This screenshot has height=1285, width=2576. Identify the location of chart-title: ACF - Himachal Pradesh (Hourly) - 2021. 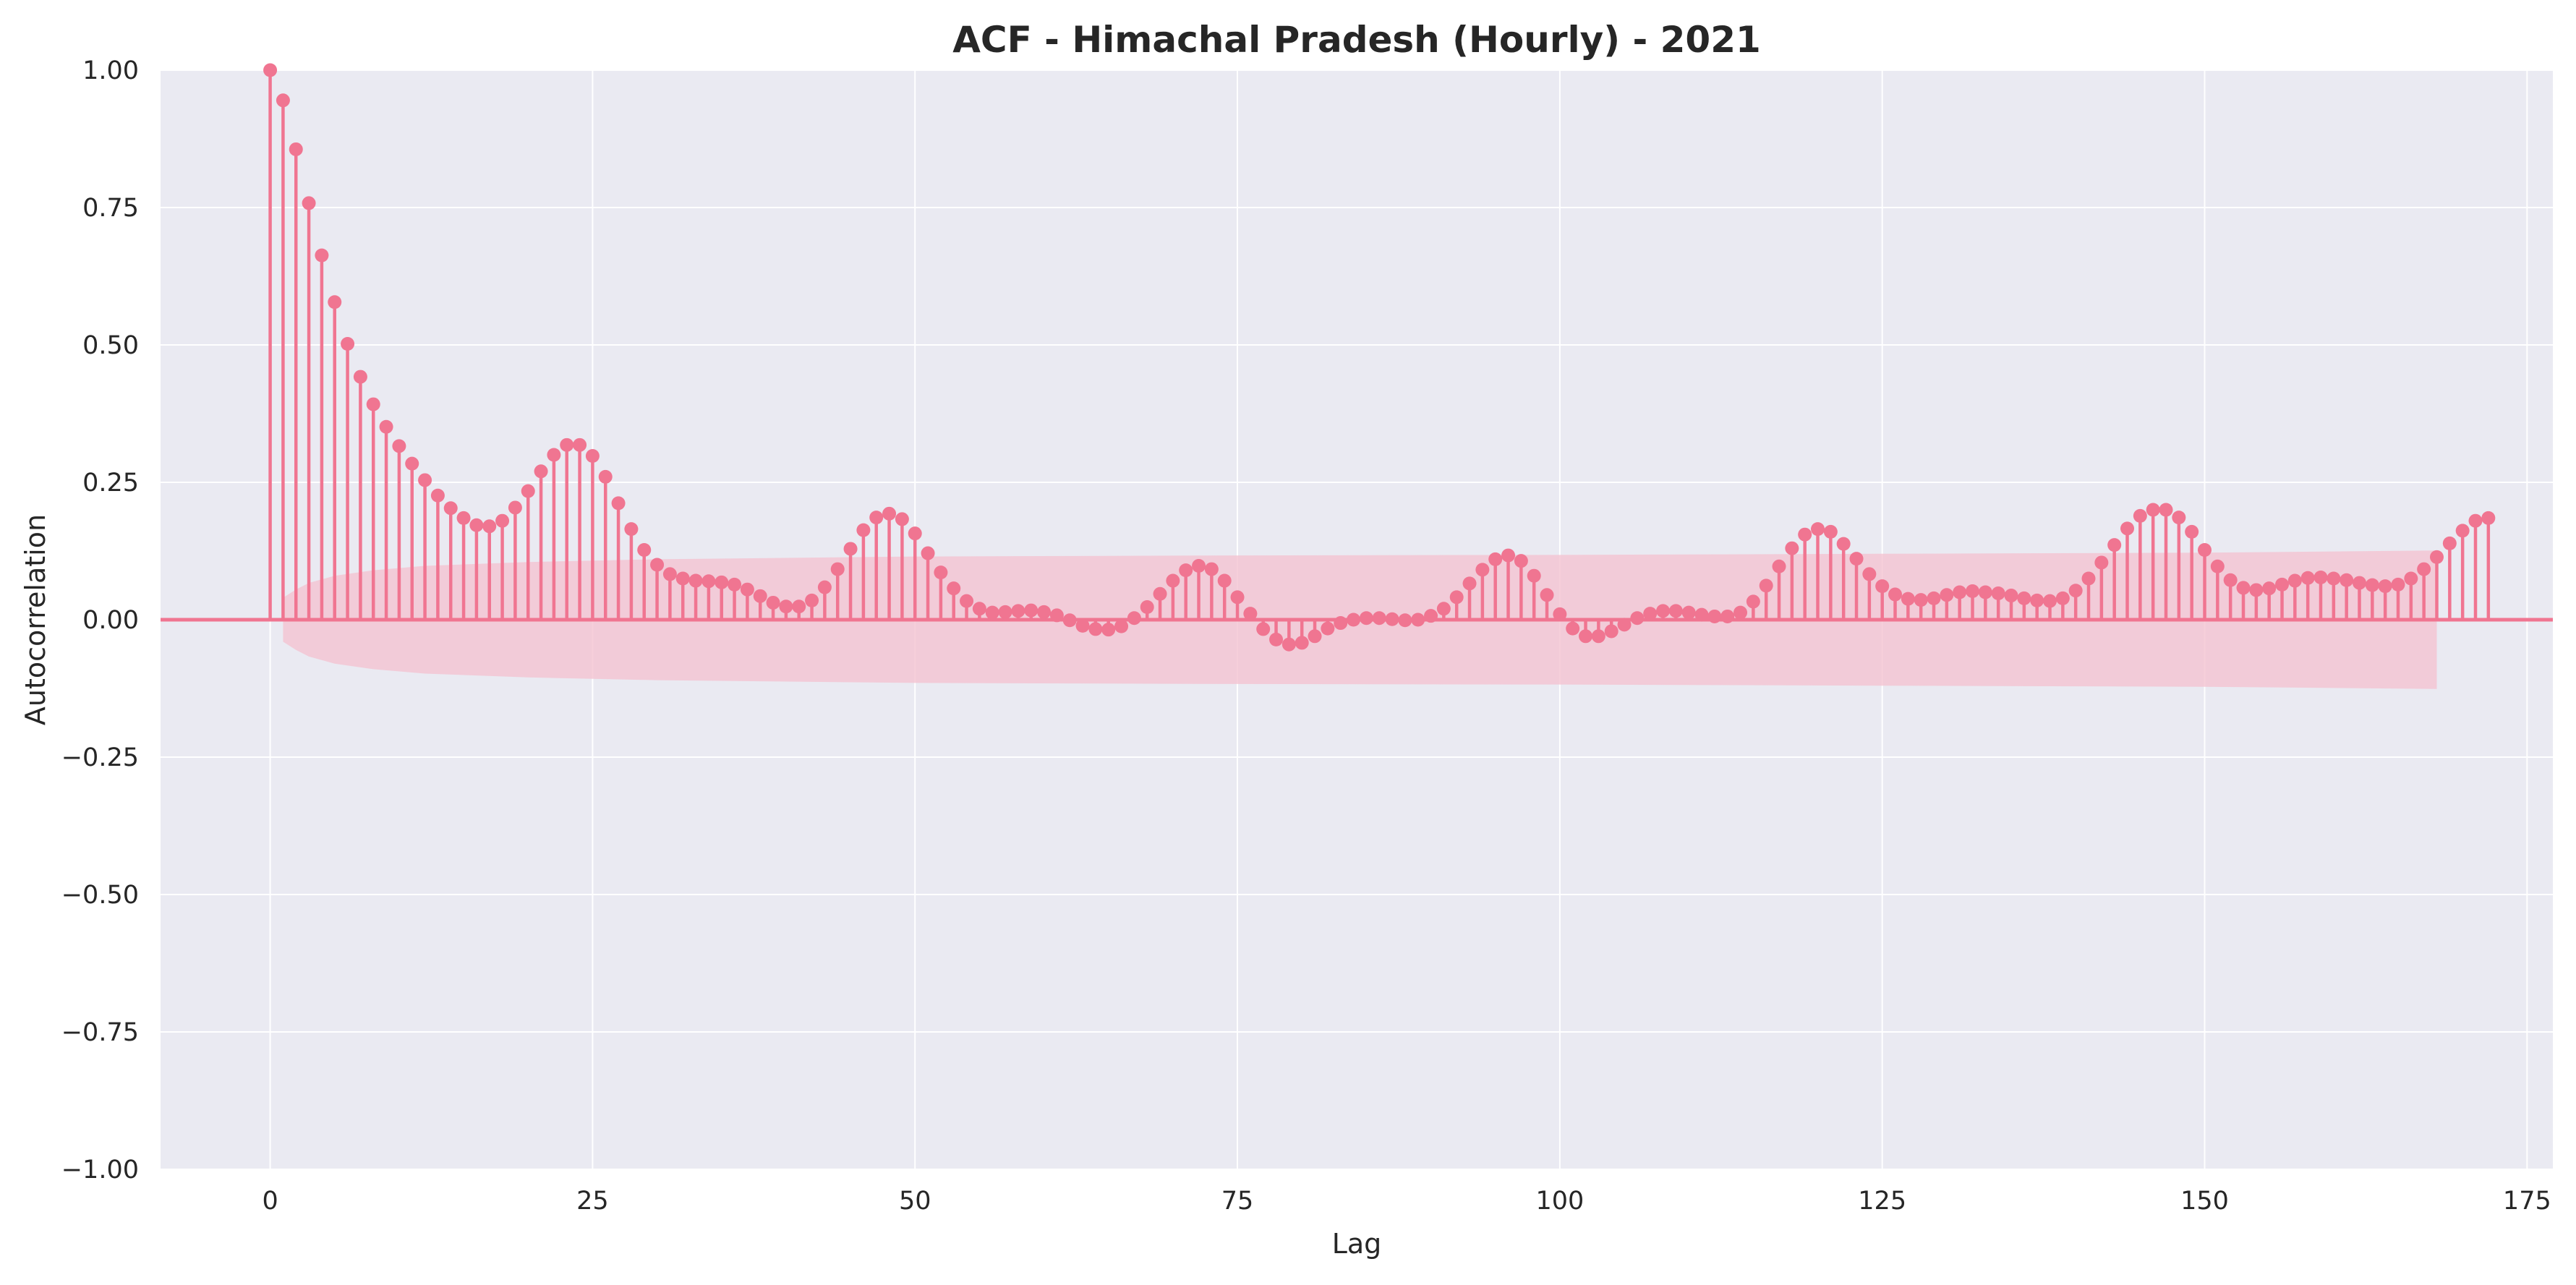
(1356, 40).